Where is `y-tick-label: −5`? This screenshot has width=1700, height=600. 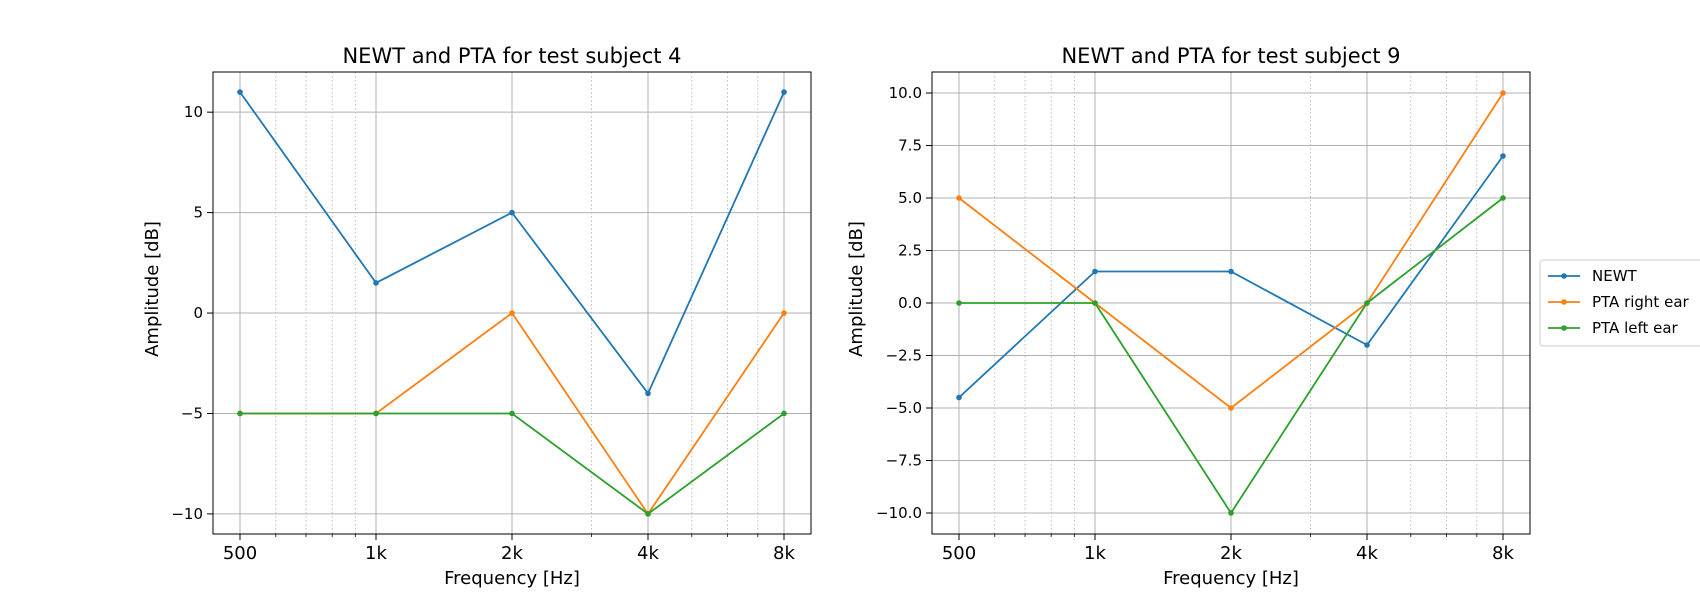 y-tick-label: −5 is located at coordinates (192, 413).